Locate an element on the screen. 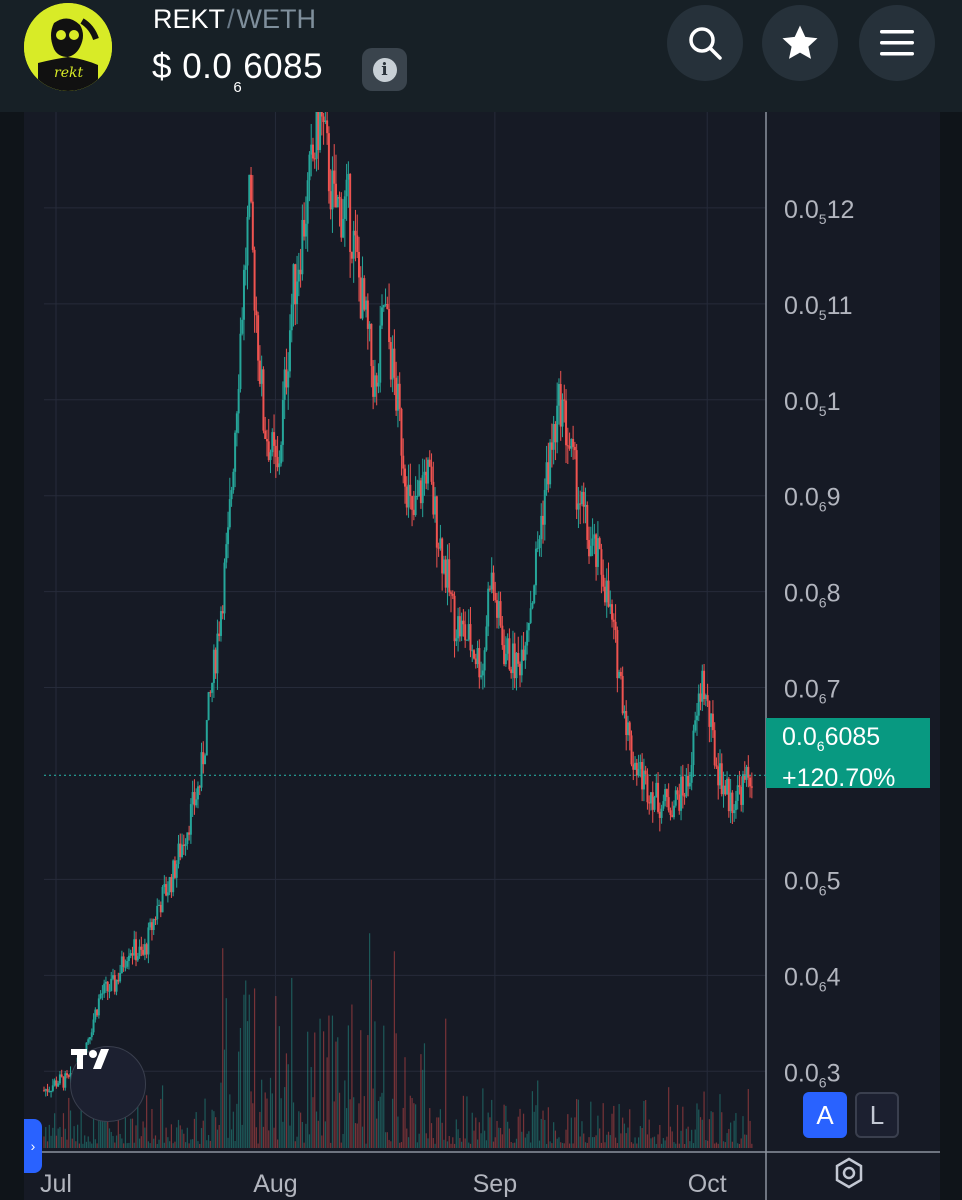 This screenshot has height=1200, width=962. auto-scale-button: A is located at coordinates (825, 1115).